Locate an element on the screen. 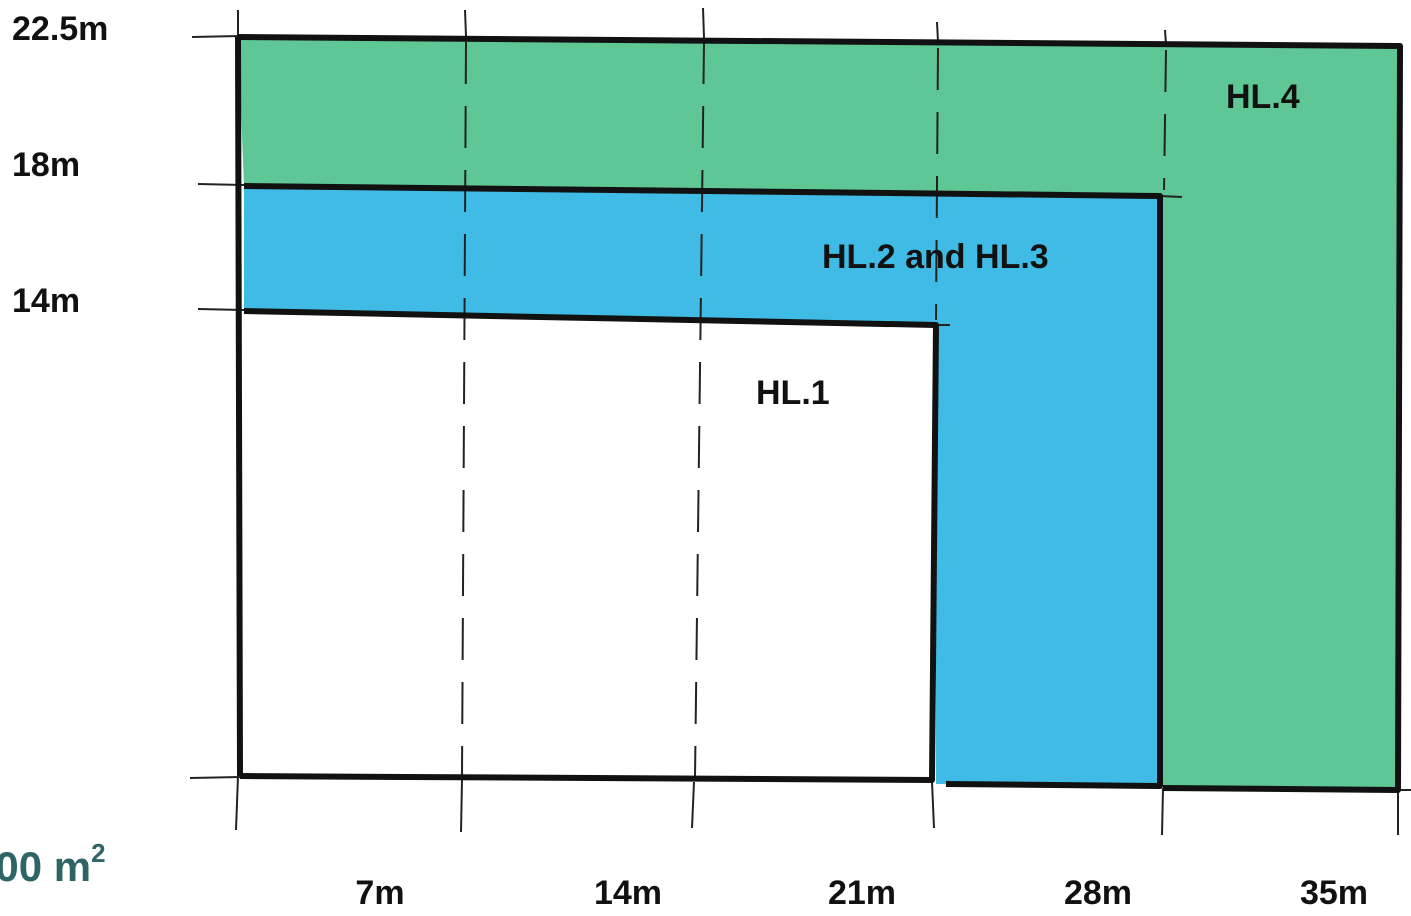  area-caption: 500 m2 is located at coordinates (53, 865).